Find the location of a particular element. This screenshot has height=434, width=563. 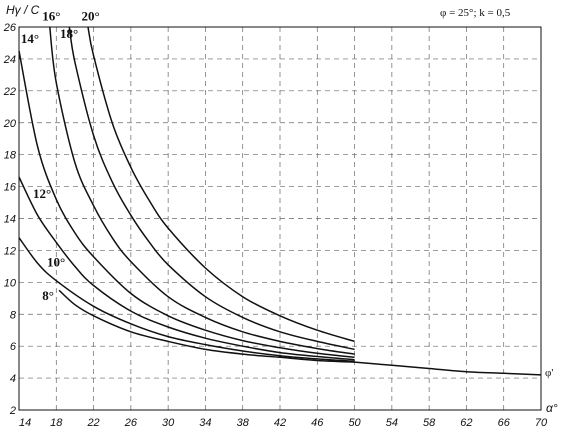

y-tick-label: 20 is located at coordinates (10, 124).